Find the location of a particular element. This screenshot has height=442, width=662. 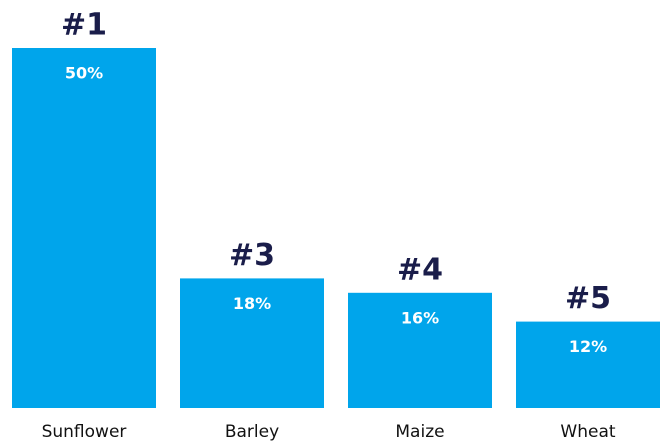

value-label: 50% is located at coordinates (84, 73).